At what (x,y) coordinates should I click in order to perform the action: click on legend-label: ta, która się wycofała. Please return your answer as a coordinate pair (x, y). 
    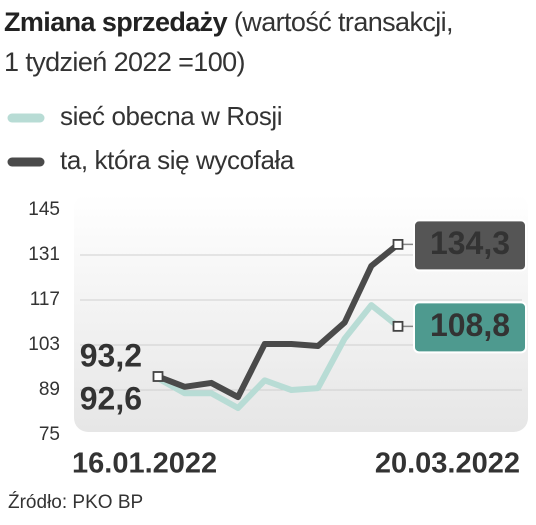
    Looking at the image, I should click on (177, 160).